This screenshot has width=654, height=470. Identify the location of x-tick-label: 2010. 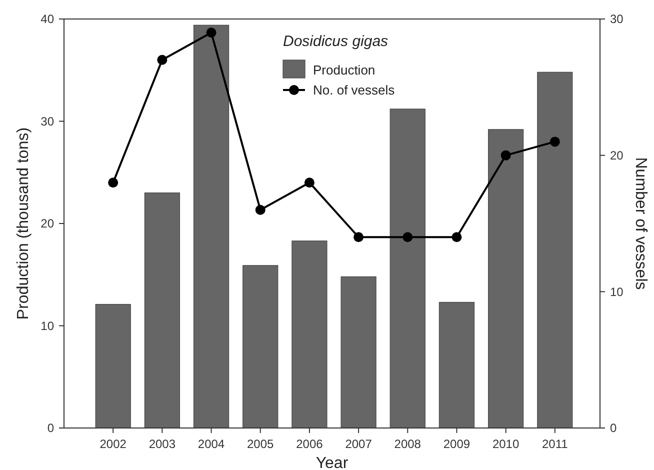
(506, 444).